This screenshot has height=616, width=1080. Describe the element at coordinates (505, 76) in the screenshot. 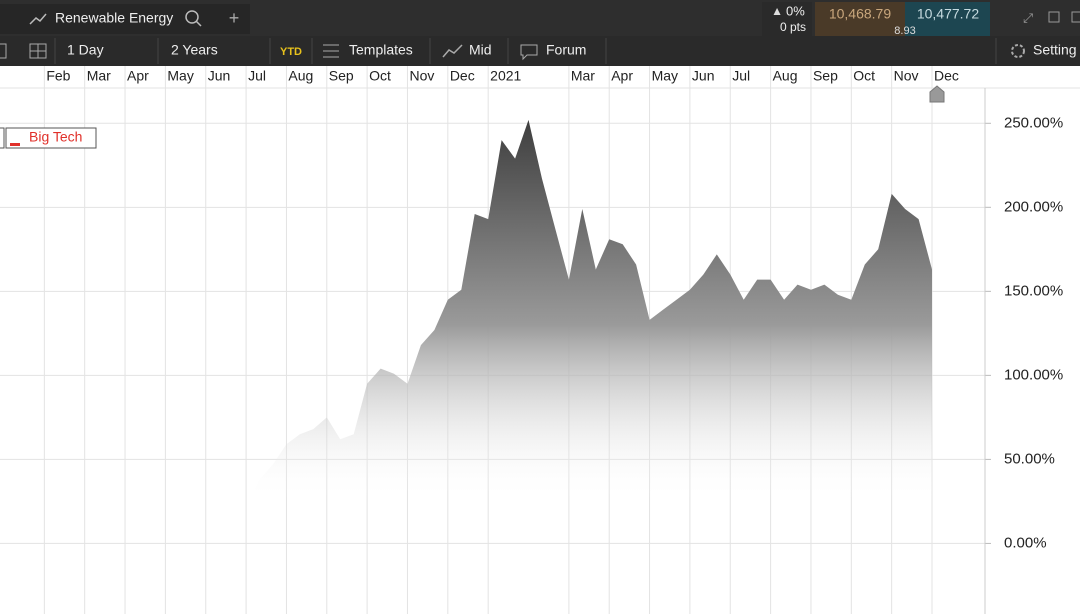

I see `x-tick-label: 2021` at that location.